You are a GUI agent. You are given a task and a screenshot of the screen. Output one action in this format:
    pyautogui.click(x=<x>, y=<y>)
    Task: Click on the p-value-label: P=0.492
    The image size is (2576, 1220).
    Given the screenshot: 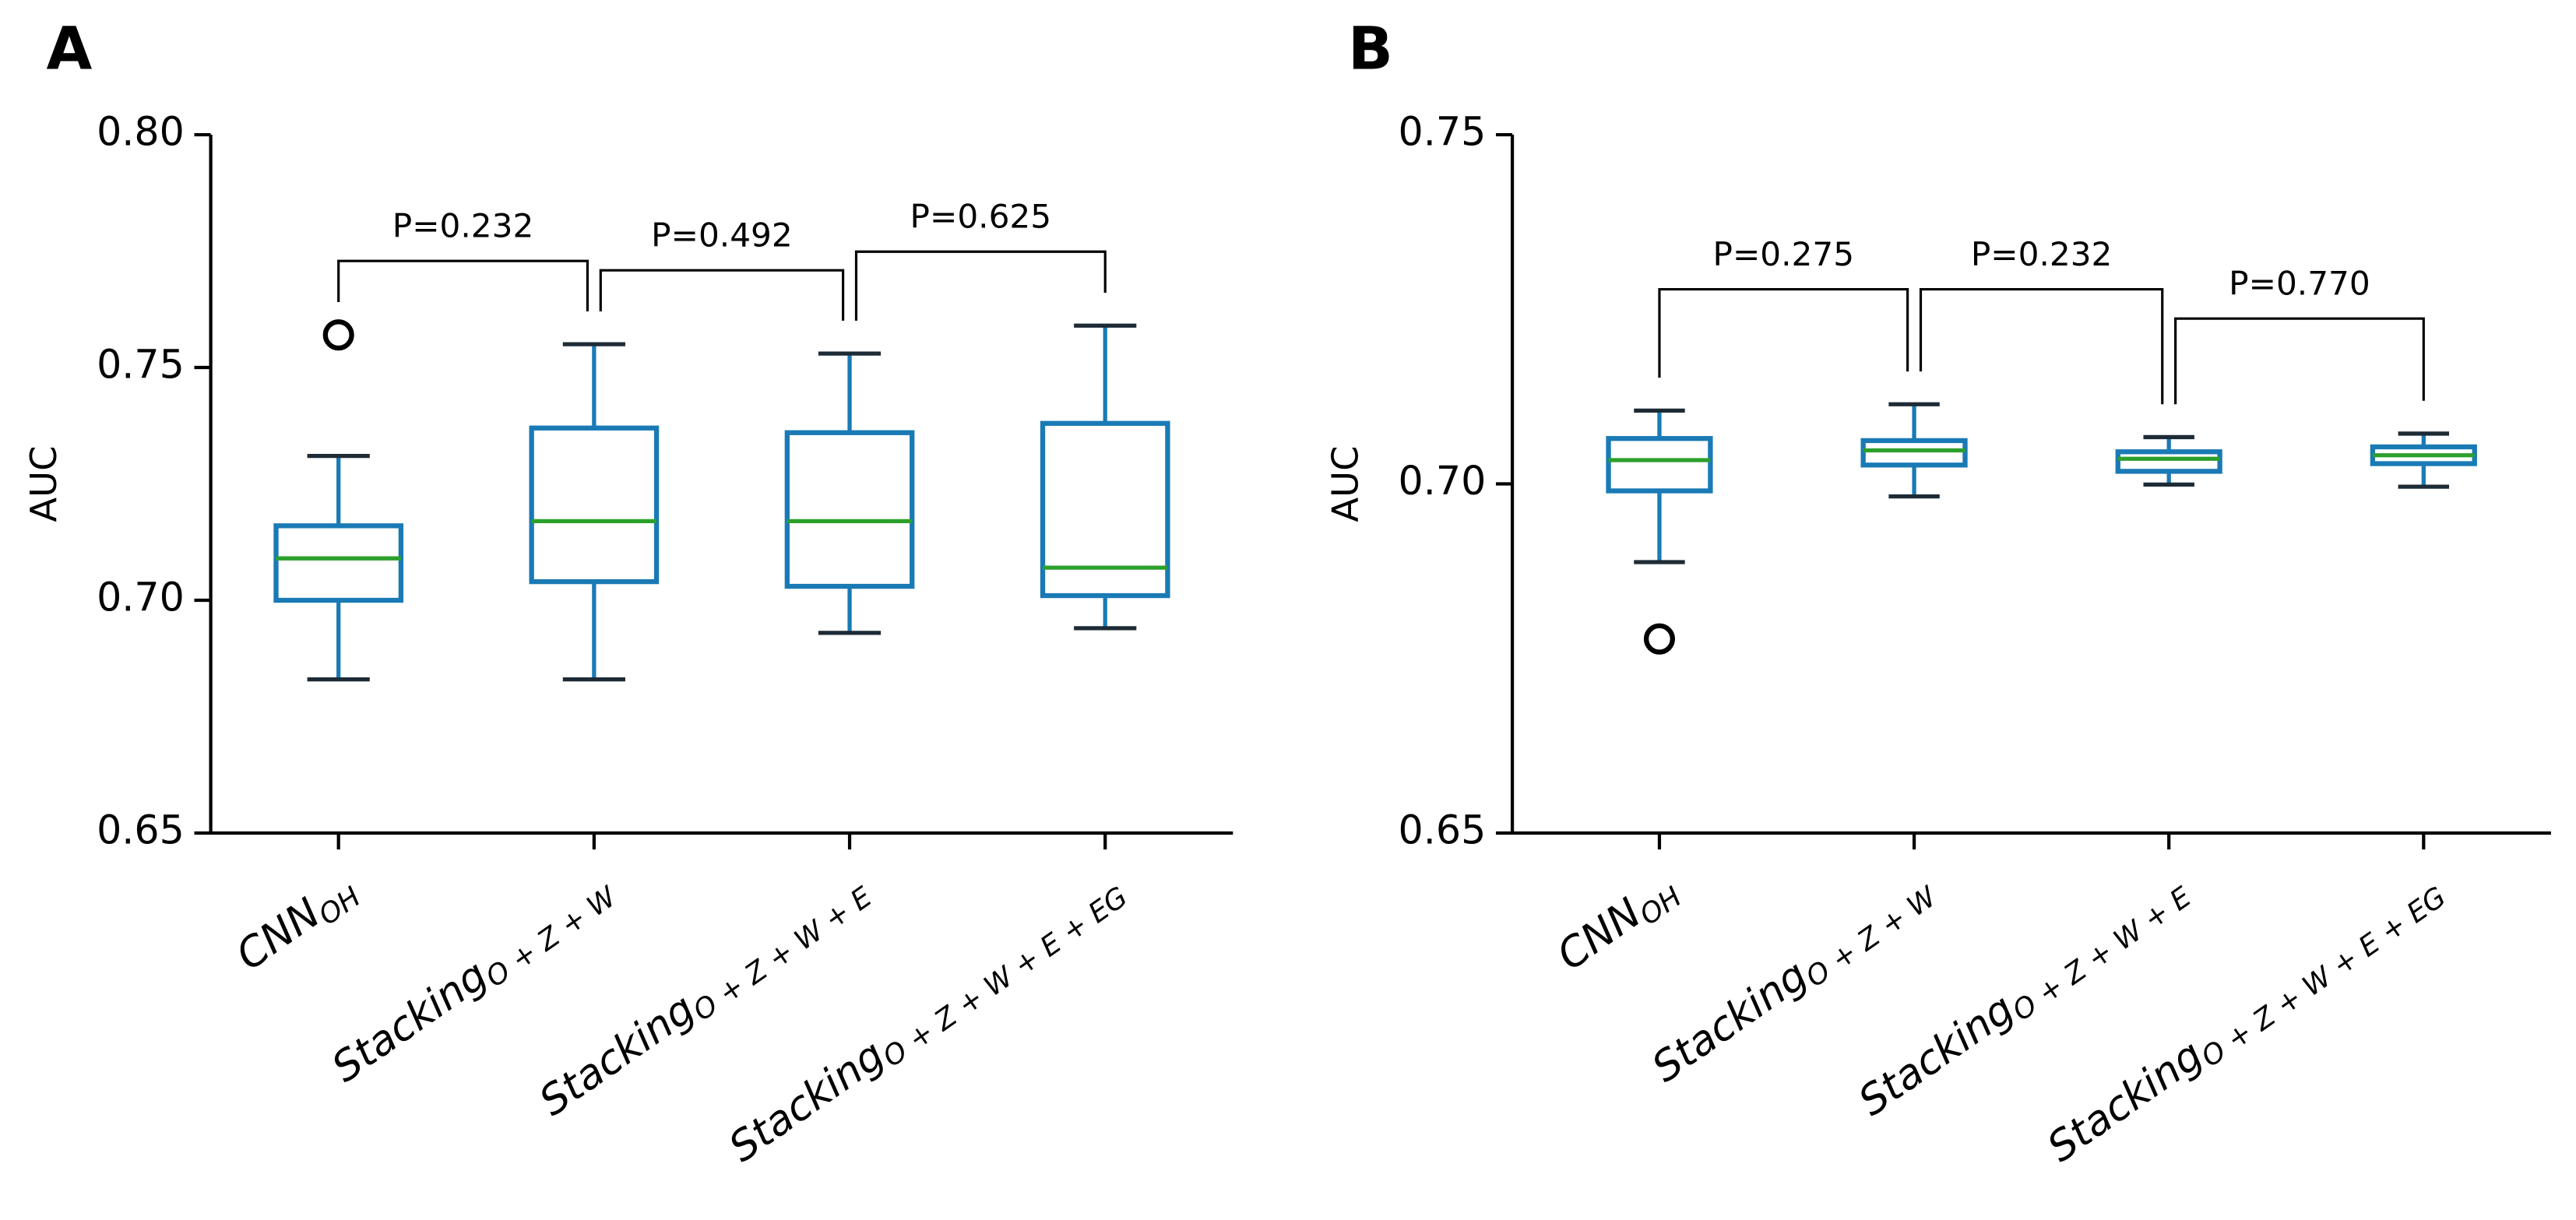 What is the action you would take?
    pyautogui.click(x=722, y=235)
    